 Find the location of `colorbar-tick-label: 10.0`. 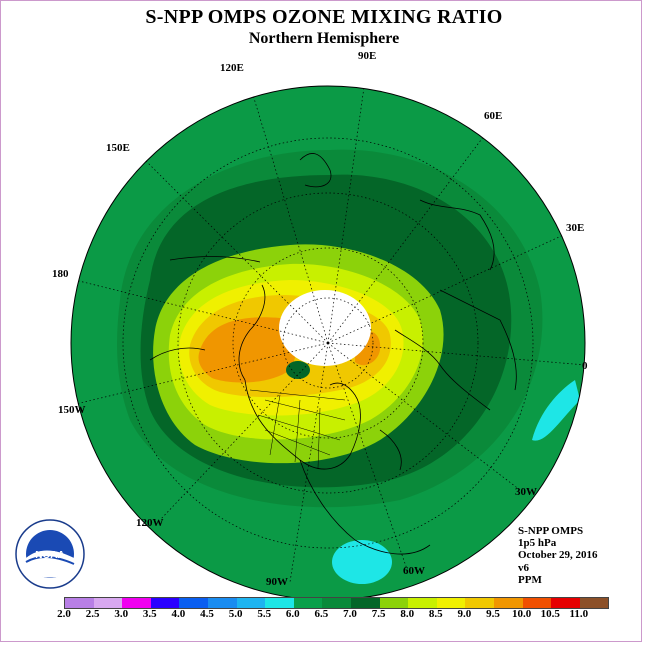

colorbar-tick-label: 10.0 is located at coordinates (521, 614).